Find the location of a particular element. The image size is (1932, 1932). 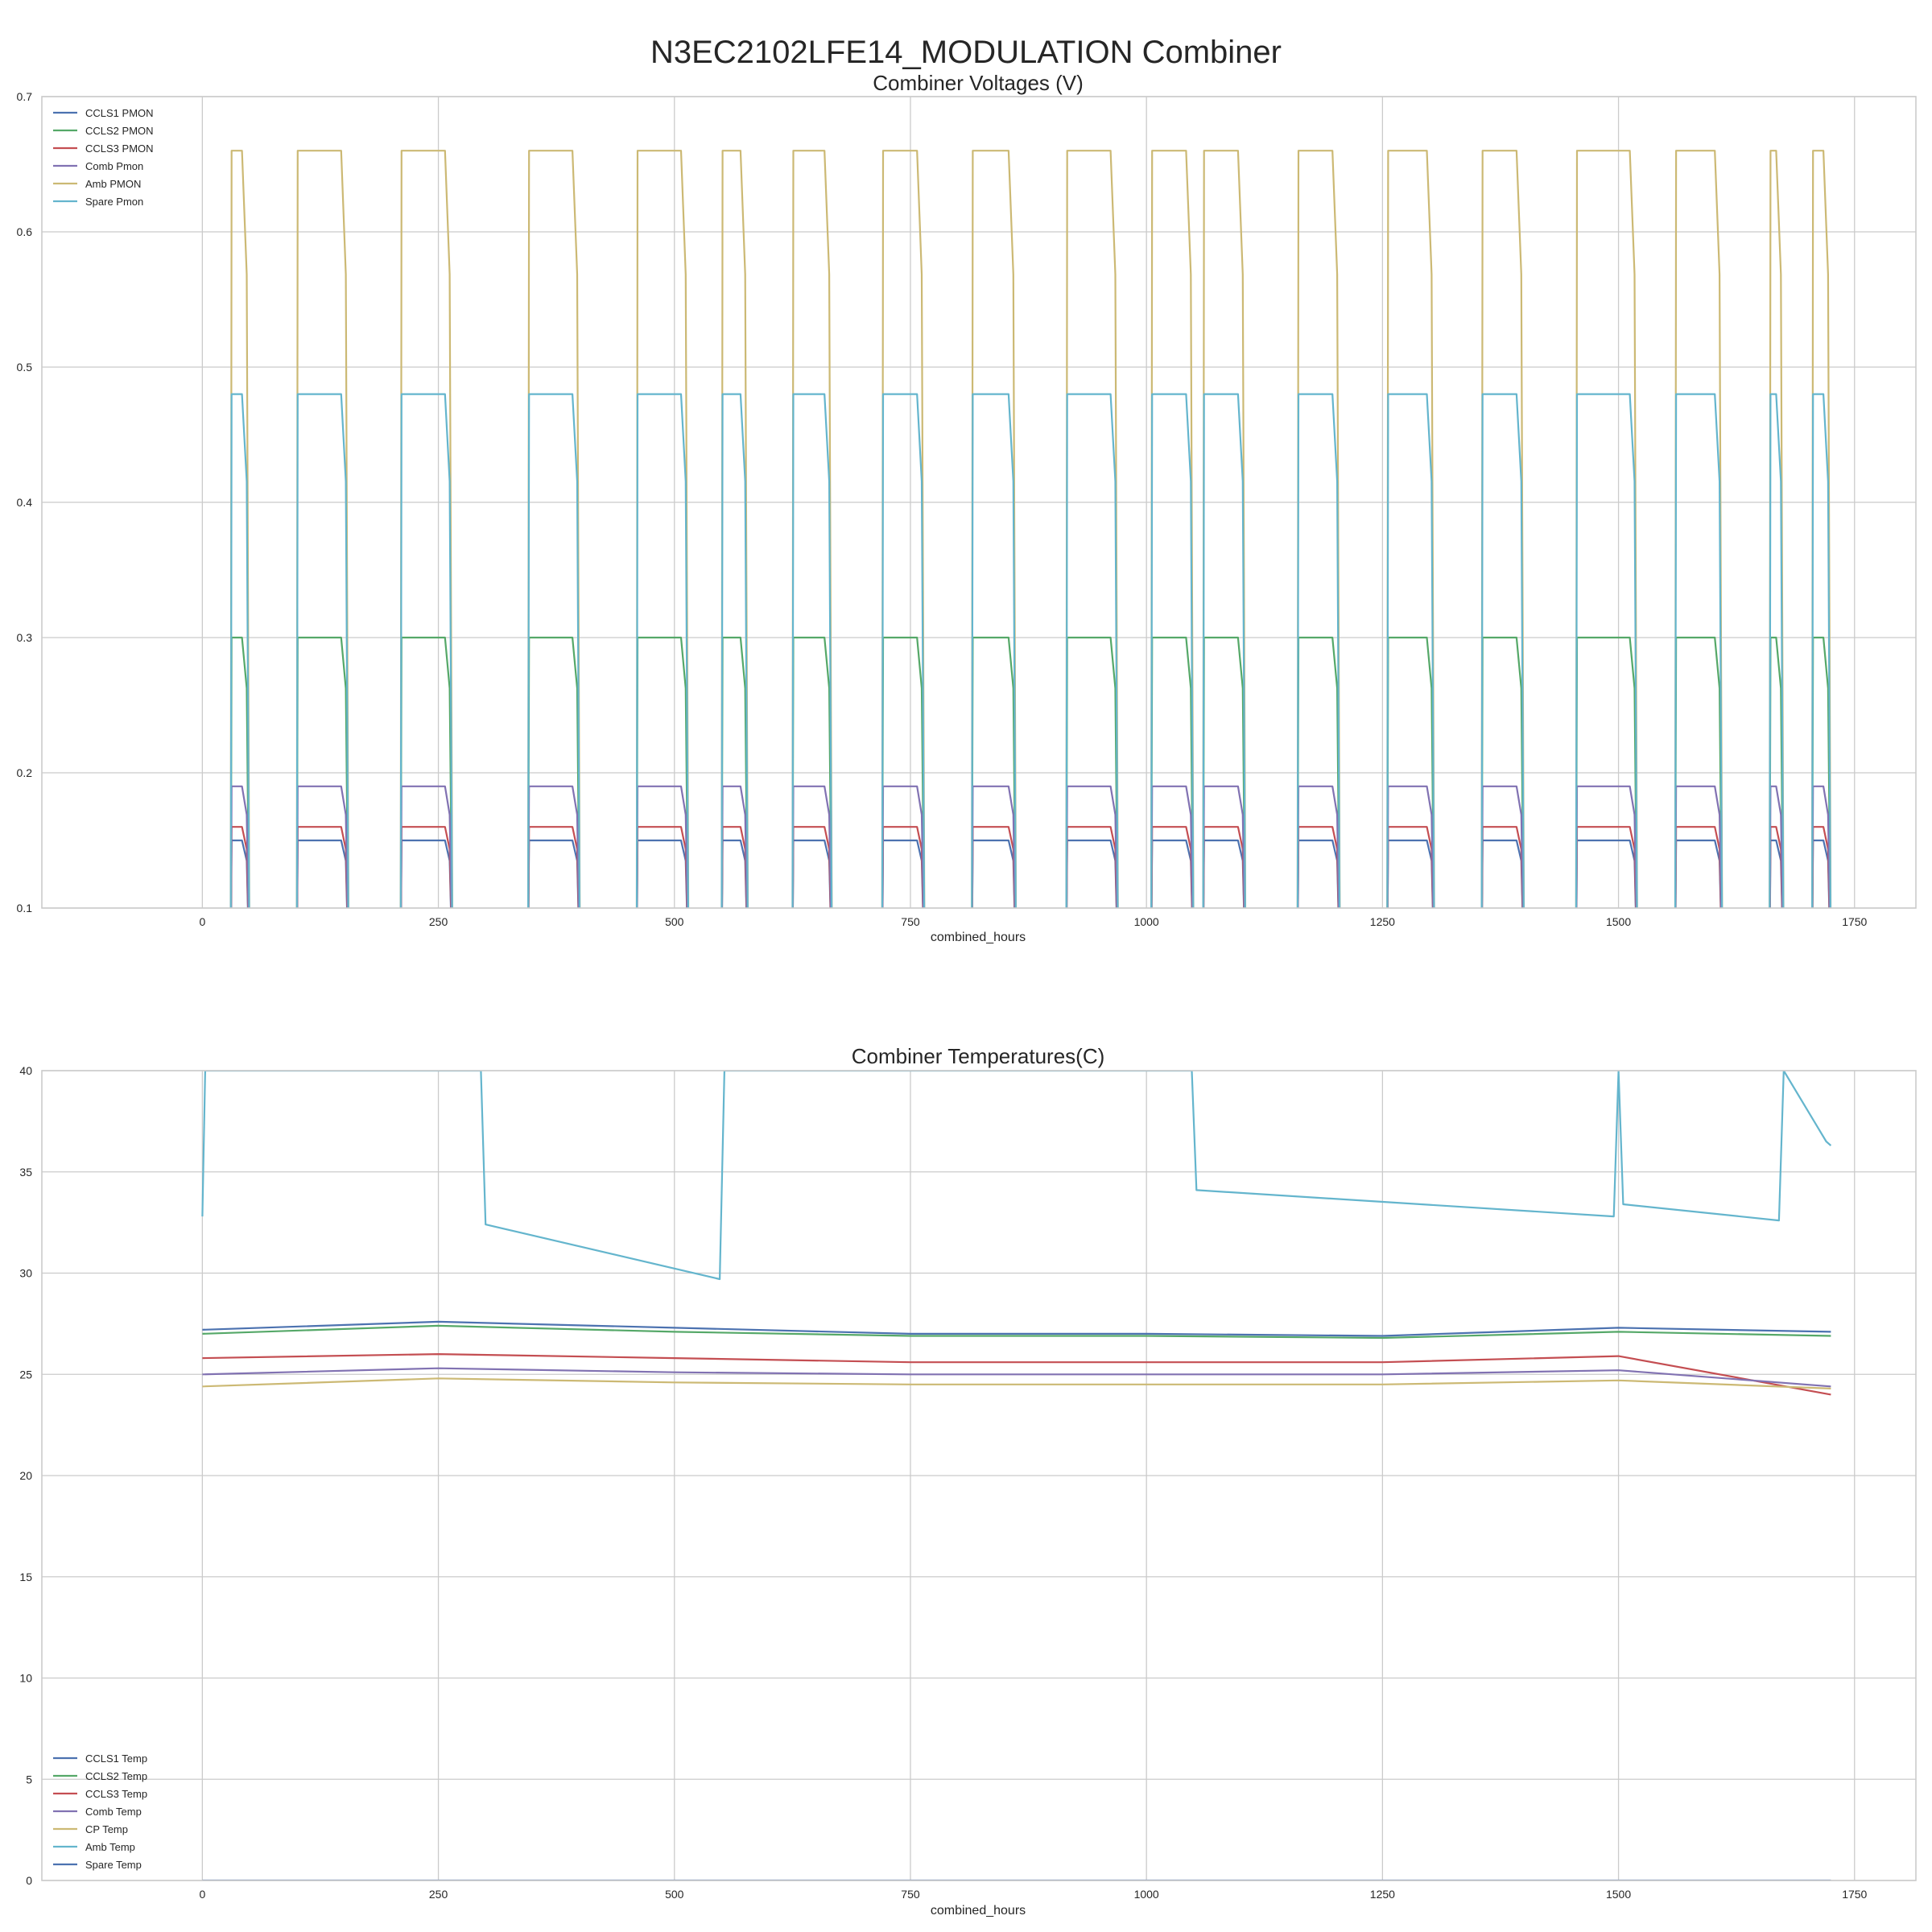

temperature-chart-title: Combiner Temperatures(C) is located at coordinates (978, 1056).